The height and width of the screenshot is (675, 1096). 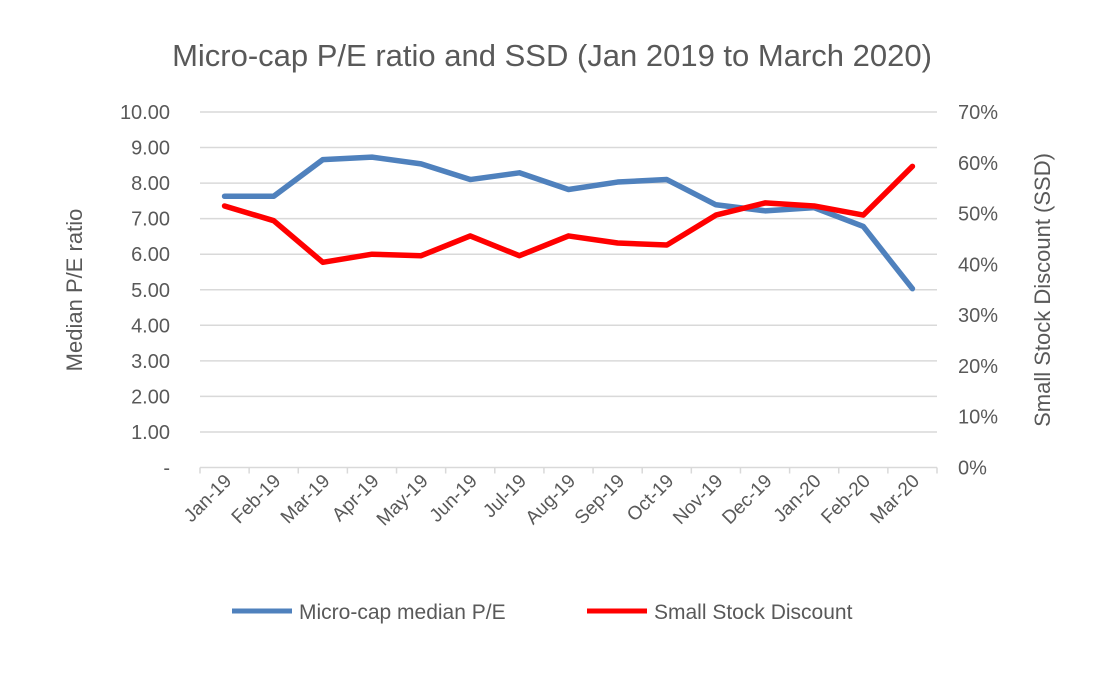 I want to click on y-tick-label: 6.00, so click(x=150, y=255).